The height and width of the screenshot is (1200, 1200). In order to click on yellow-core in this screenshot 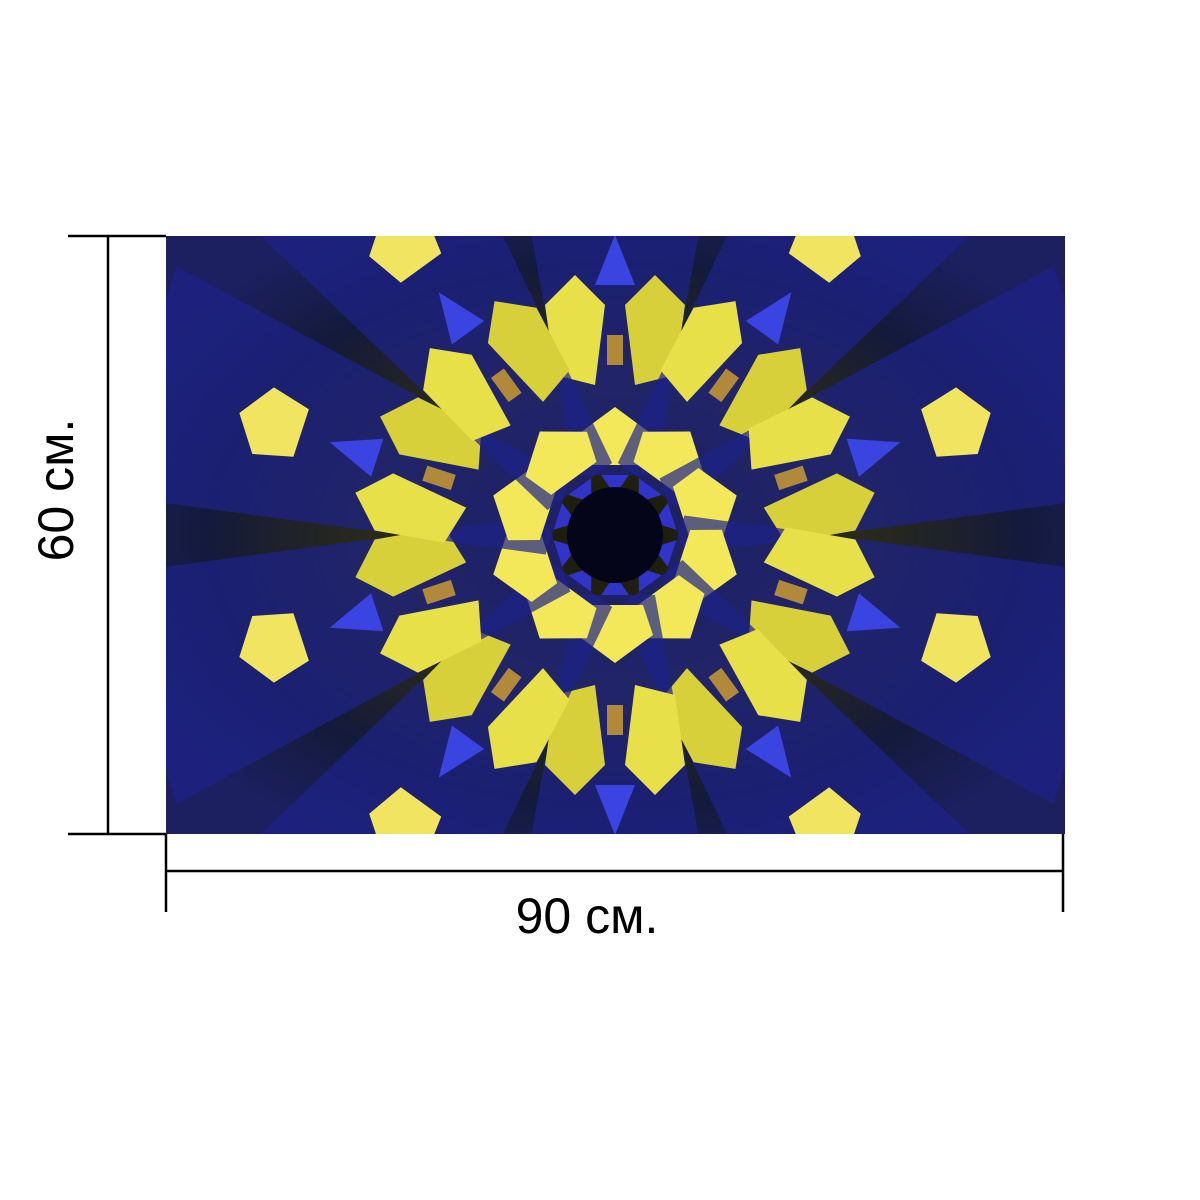, I will do `click(561, 463)`.